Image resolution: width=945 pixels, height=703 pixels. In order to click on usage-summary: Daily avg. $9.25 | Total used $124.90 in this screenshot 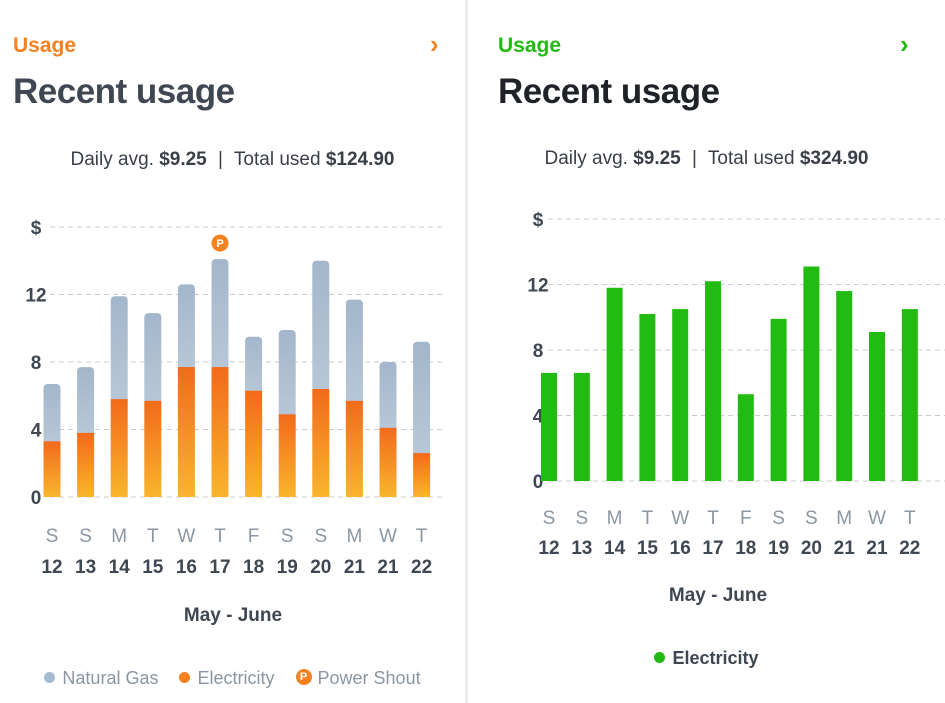, I will do `click(232, 160)`.